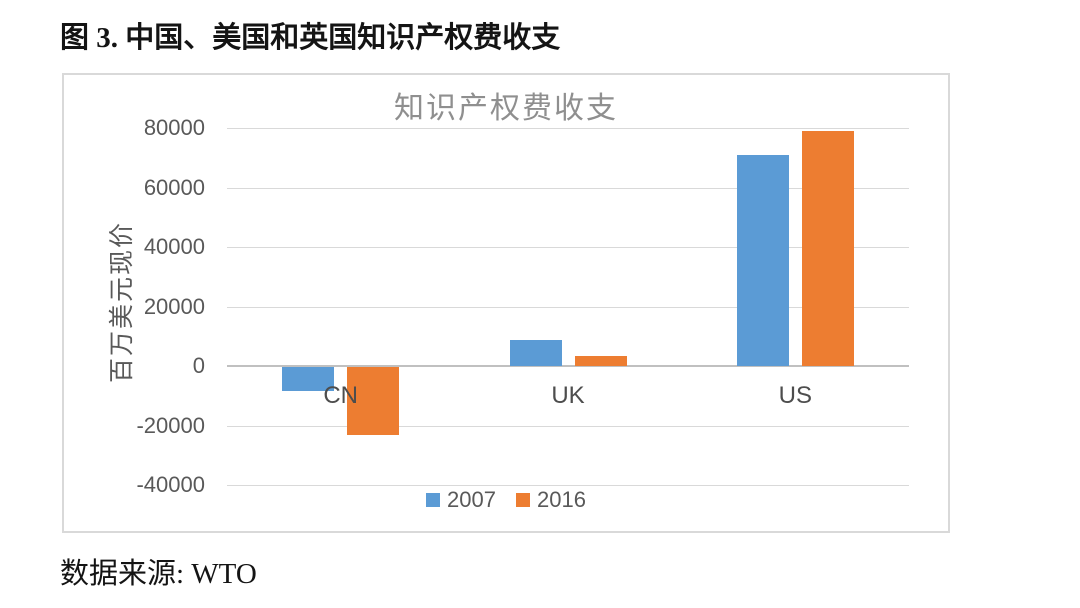 Image resolution: width=1080 pixels, height=608 pixels. I want to click on chart-title: 知识产权费收支, so click(506, 108).